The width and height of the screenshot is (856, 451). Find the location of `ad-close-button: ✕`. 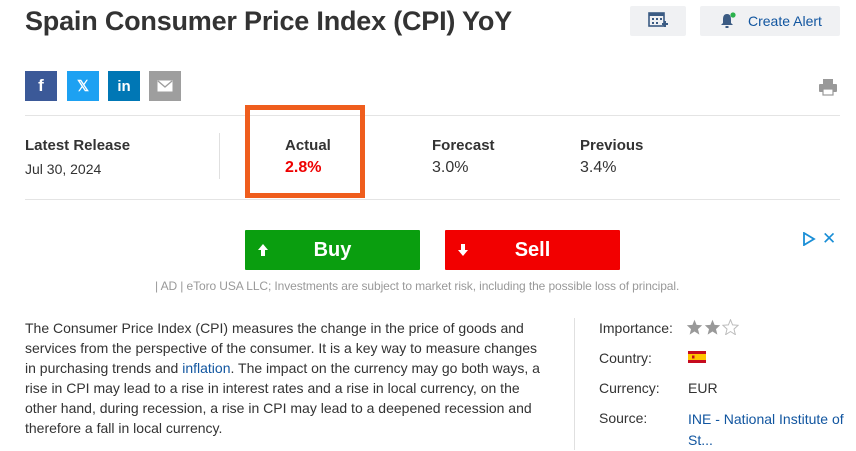

ad-close-button: ✕ is located at coordinates (829, 238).